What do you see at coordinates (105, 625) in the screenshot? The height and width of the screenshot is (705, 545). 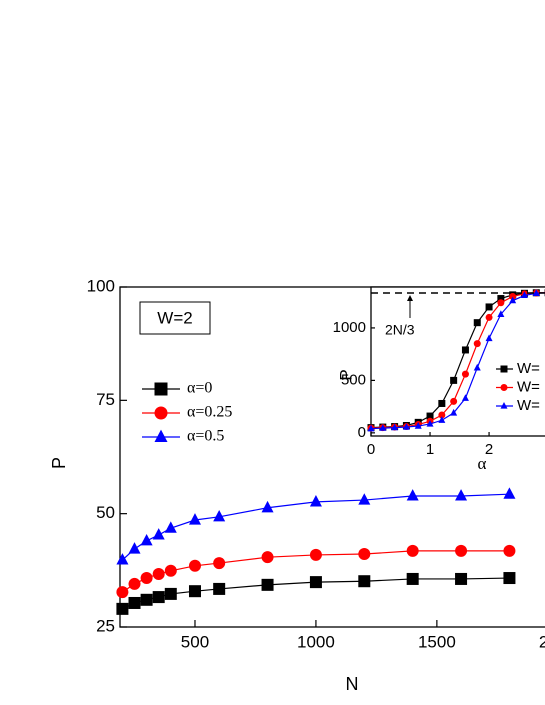 I see `y-tick-label: 25` at bounding box center [105, 625].